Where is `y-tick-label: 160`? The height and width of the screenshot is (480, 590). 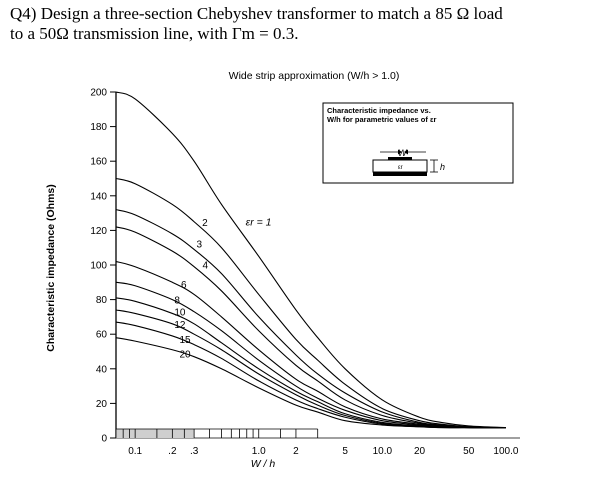
y-tick-label: 160 is located at coordinates (98, 162).